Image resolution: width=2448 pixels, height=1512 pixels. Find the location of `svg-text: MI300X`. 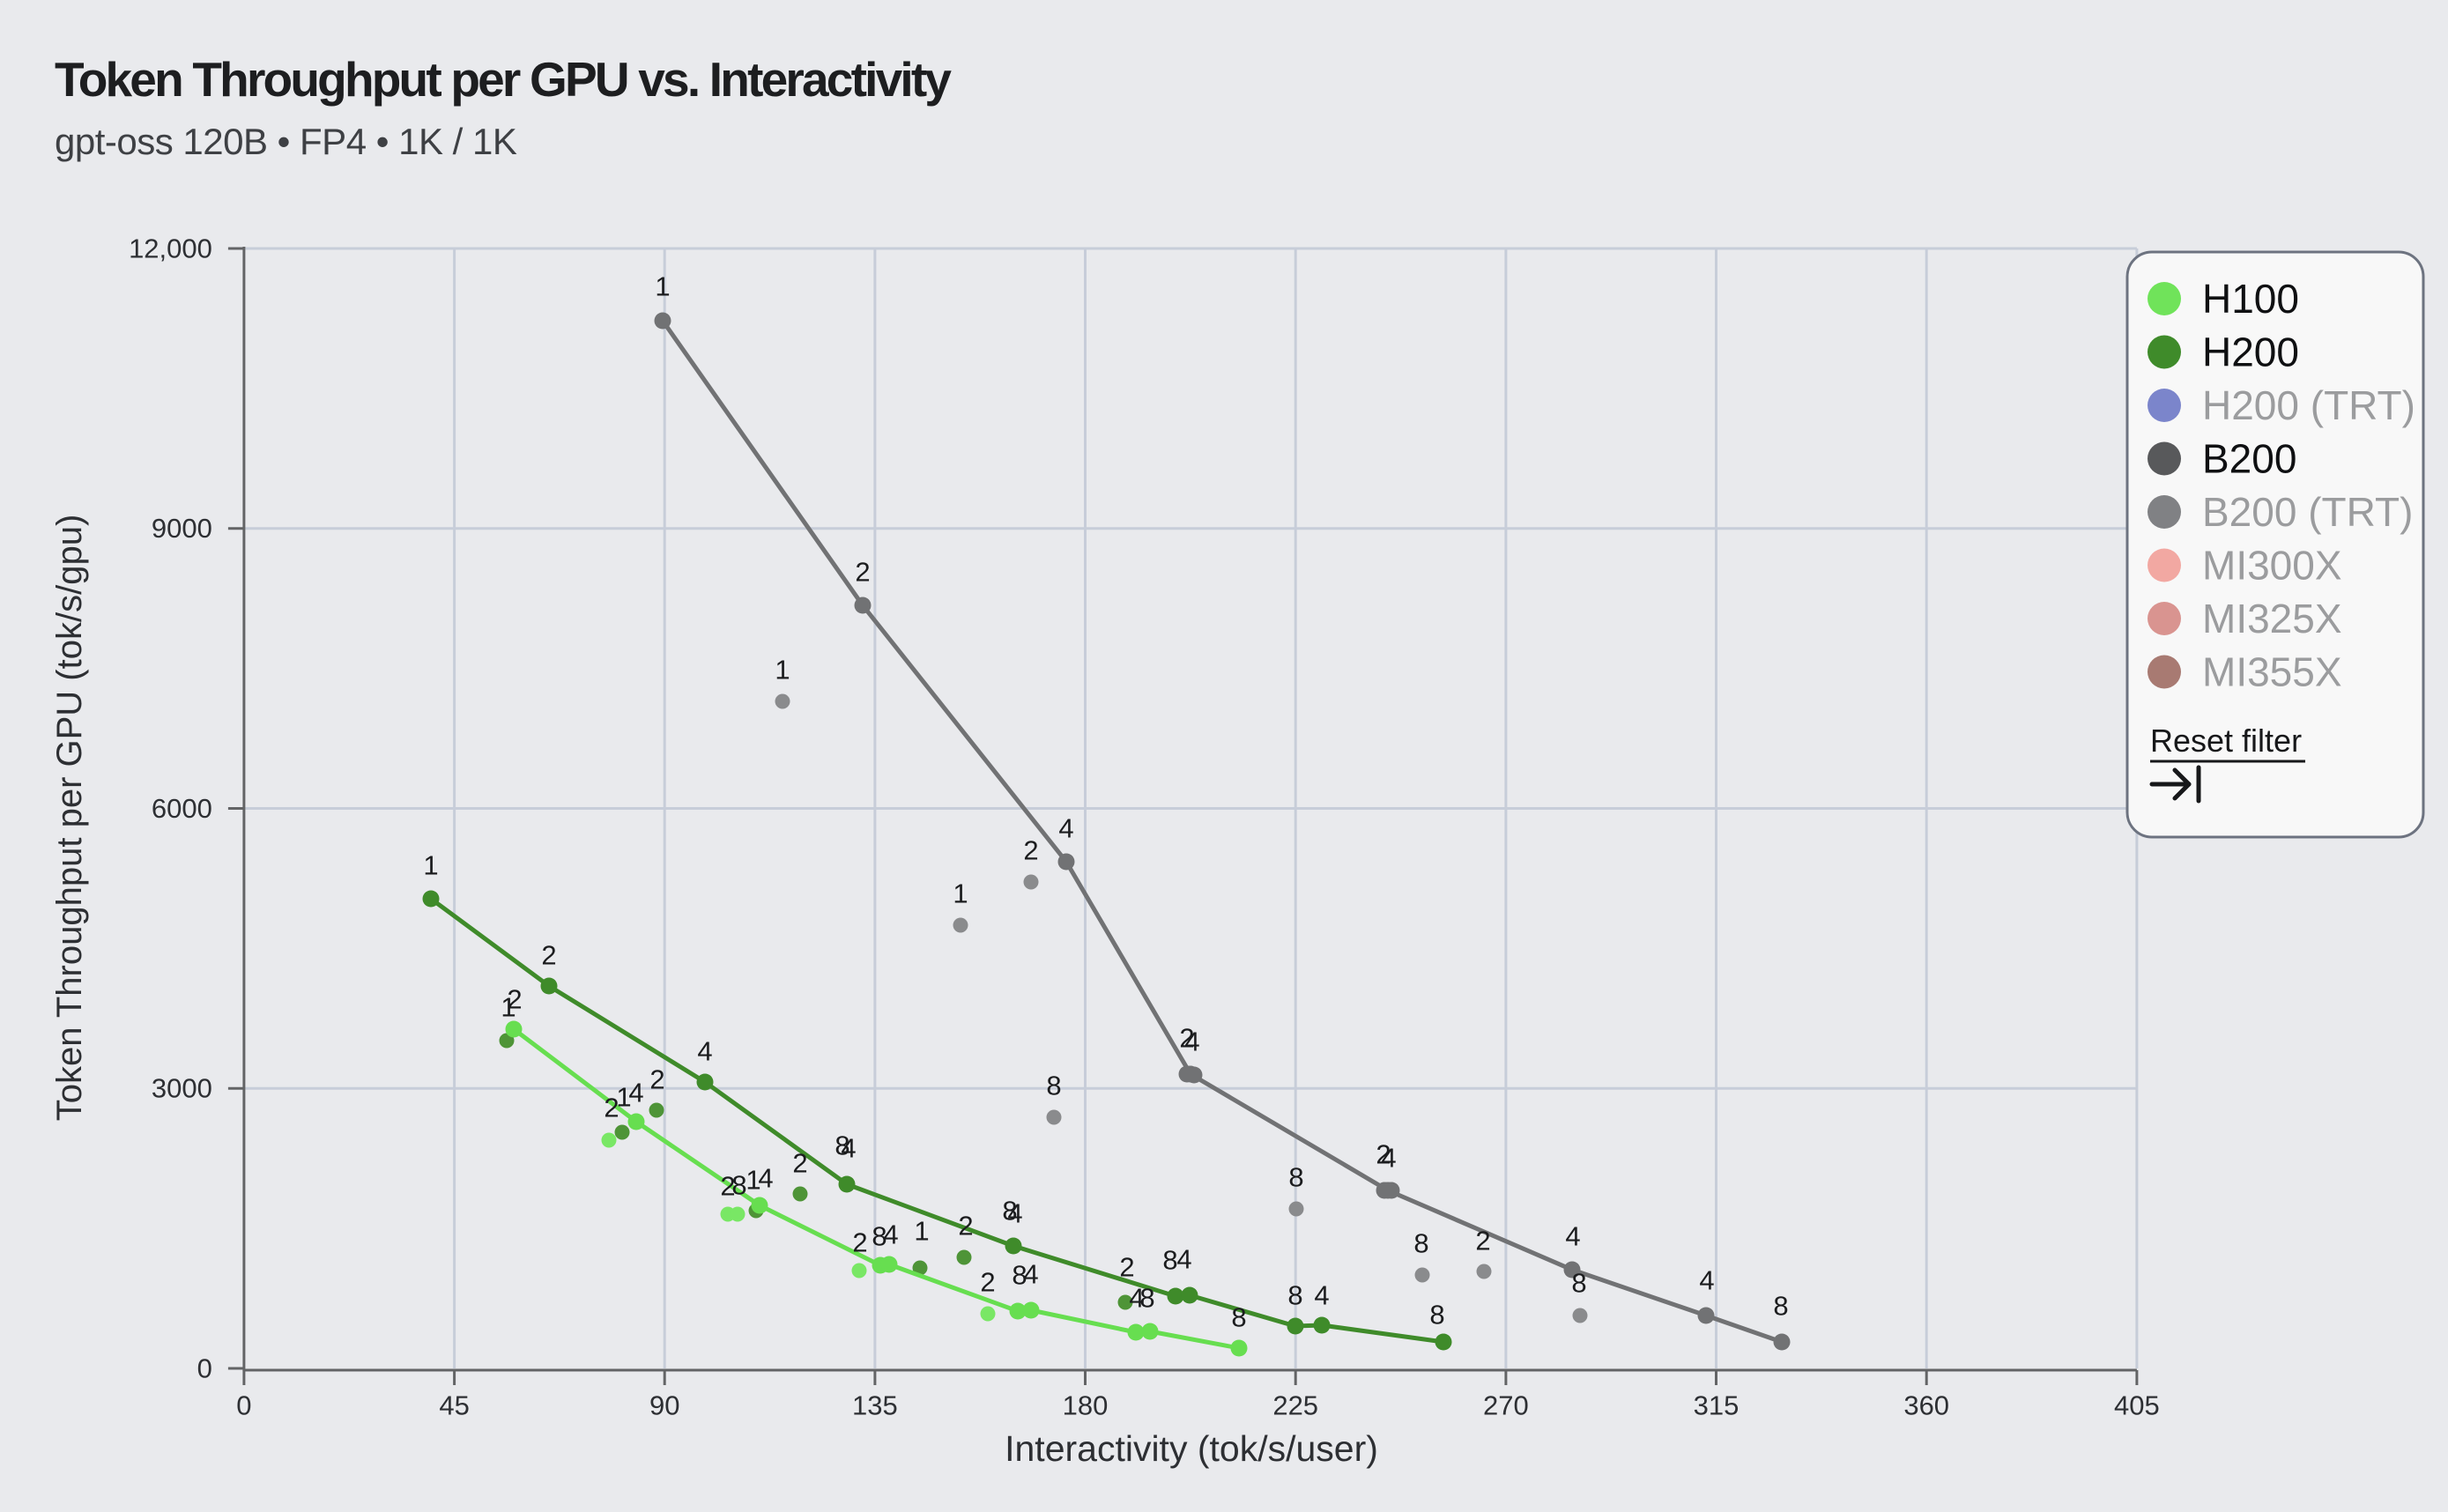

svg-text: MI300X is located at coordinates (2272, 566).